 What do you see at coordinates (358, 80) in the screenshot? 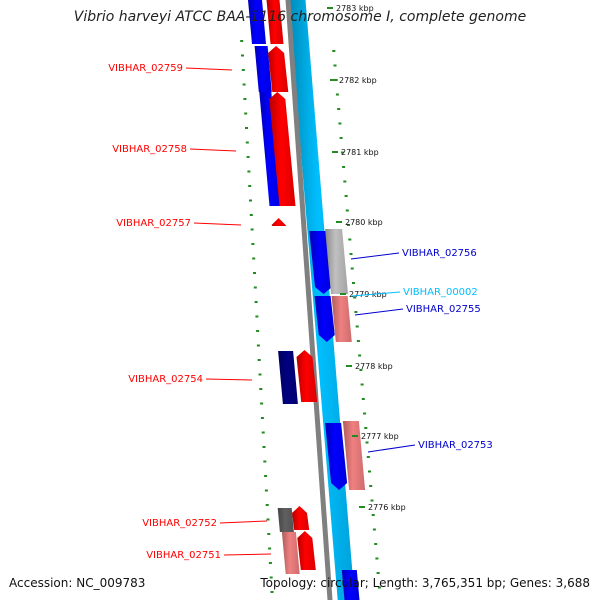
I see `scale-tick-label: 2782 kbp` at bounding box center [358, 80].